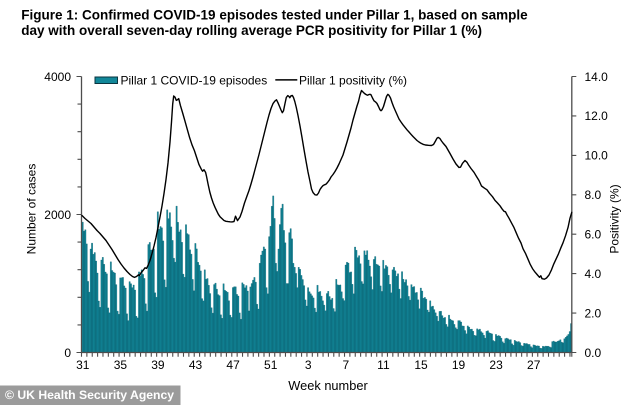 This screenshot has width=634, height=410. I want to click on svg-text: Number of cases, so click(32, 209).